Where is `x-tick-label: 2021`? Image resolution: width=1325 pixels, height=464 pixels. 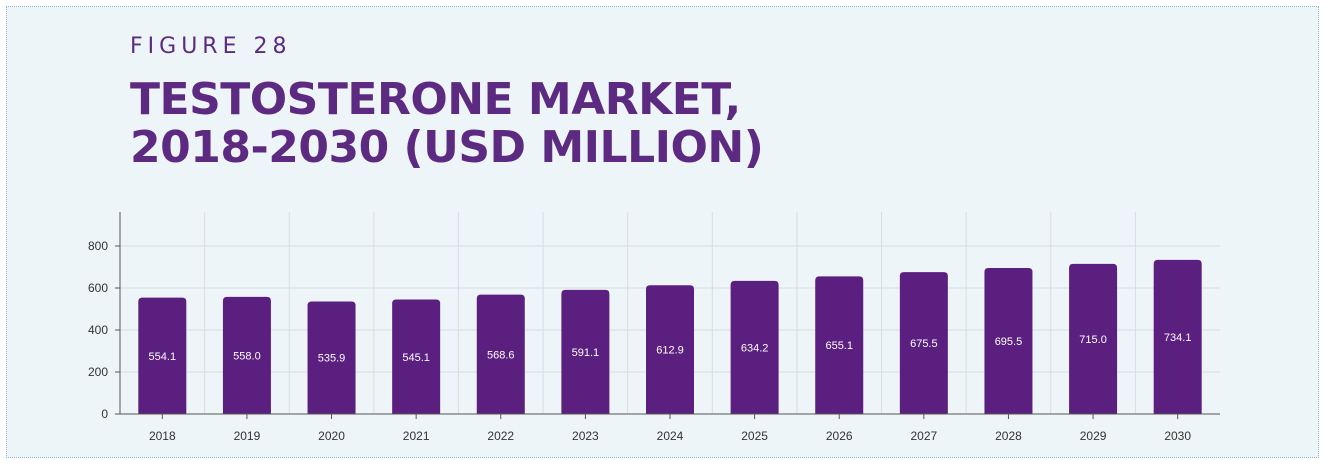
x-tick-label: 2021 is located at coordinates (416, 436).